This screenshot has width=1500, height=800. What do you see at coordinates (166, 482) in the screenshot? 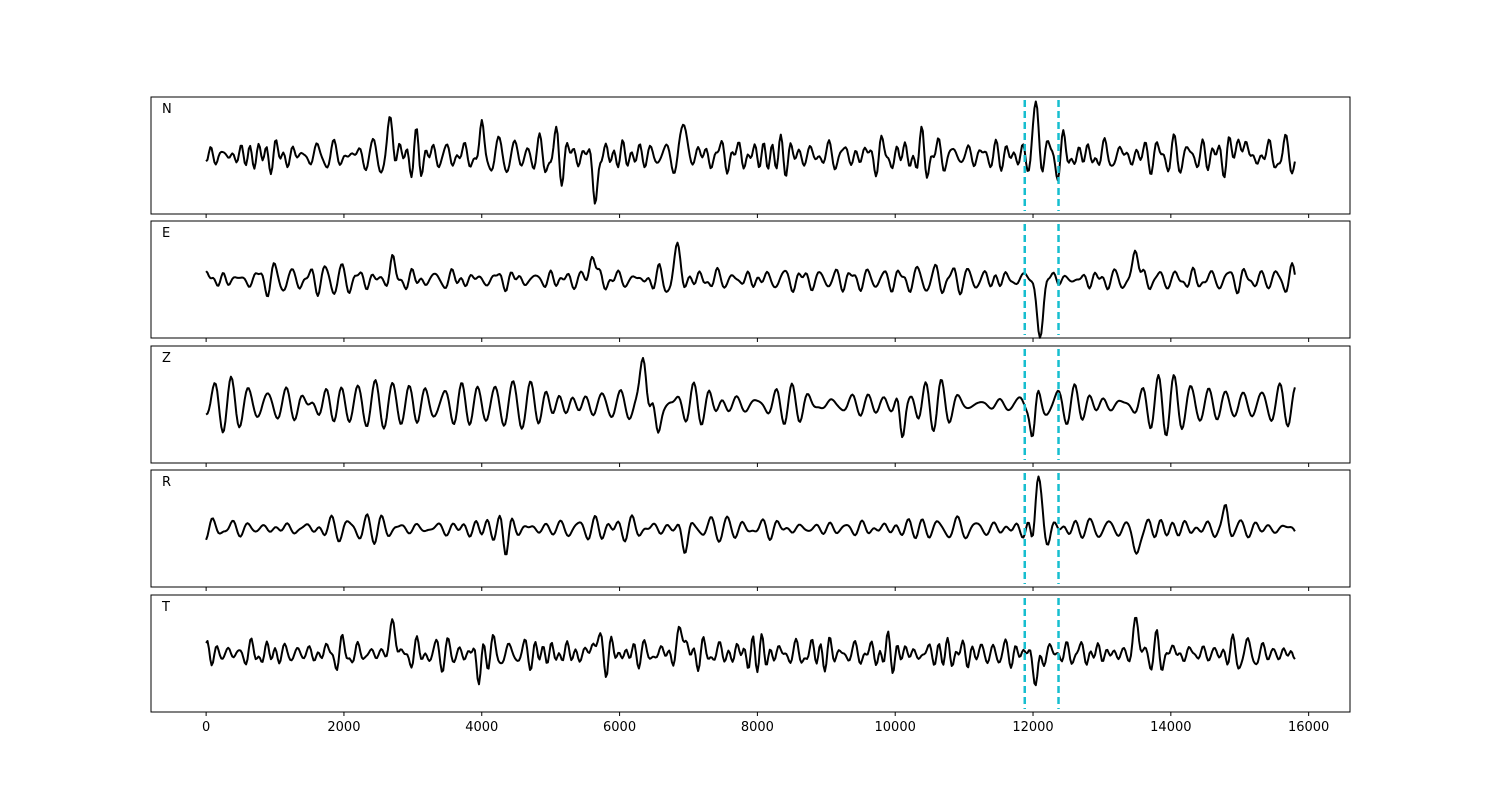
I see `panel-label: R` at bounding box center [166, 482].